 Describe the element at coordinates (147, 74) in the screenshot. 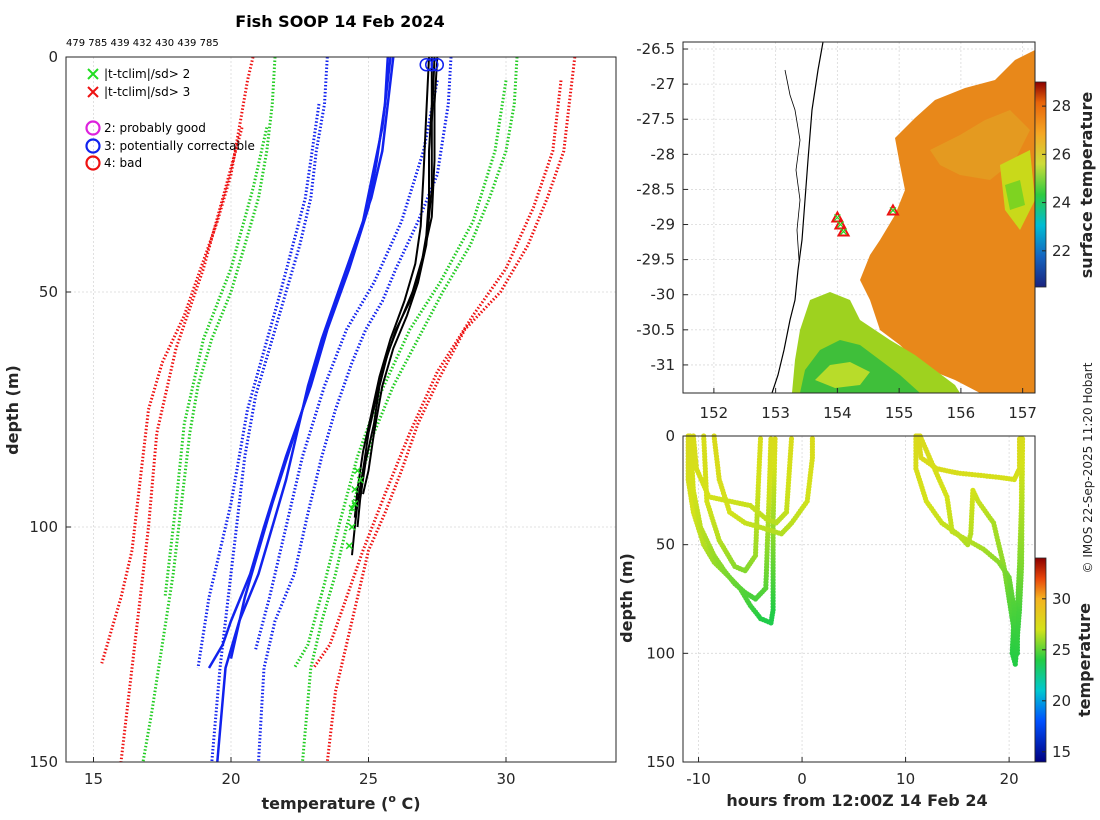

I see `legend-label: |t-tclim|/sd> 2` at that location.